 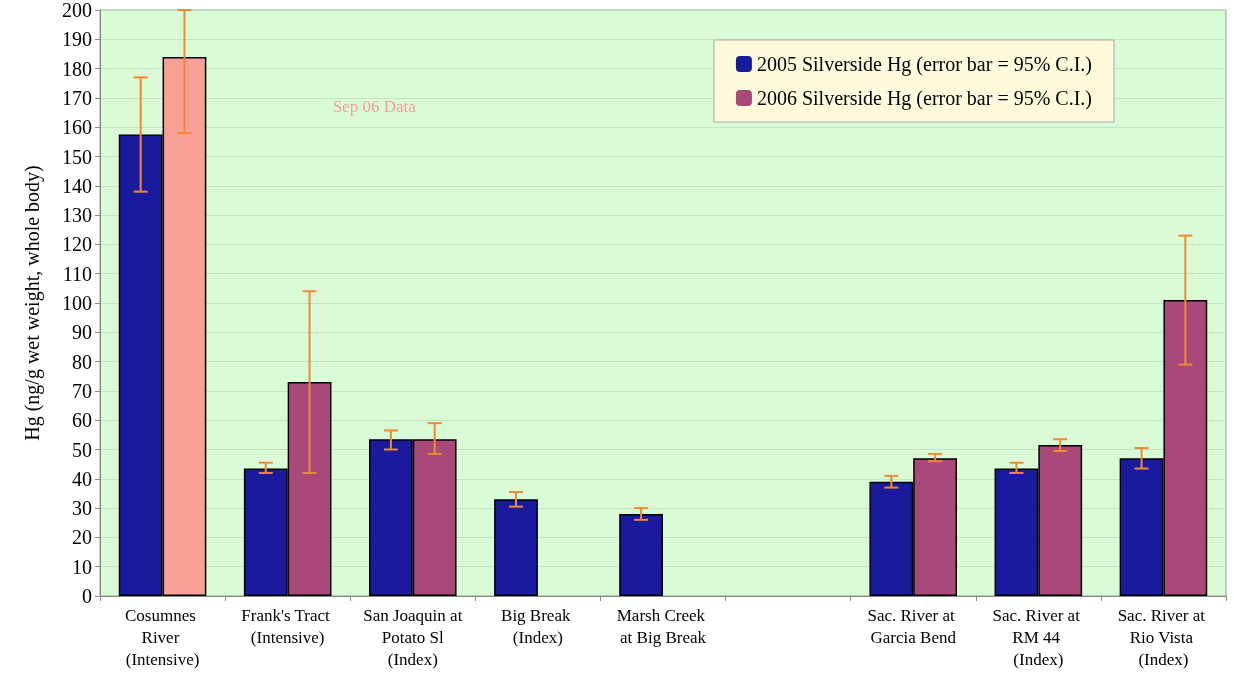 What do you see at coordinates (77, 185) in the screenshot?
I see `y-tick-label: 140` at bounding box center [77, 185].